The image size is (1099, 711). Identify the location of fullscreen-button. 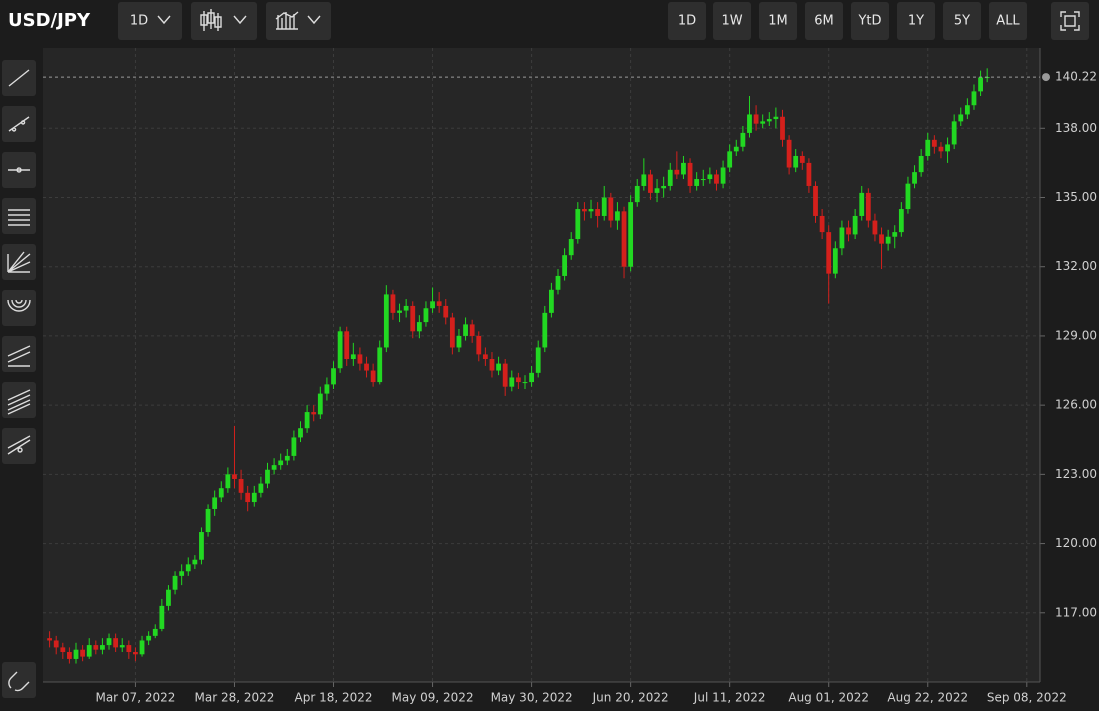
(1070, 21).